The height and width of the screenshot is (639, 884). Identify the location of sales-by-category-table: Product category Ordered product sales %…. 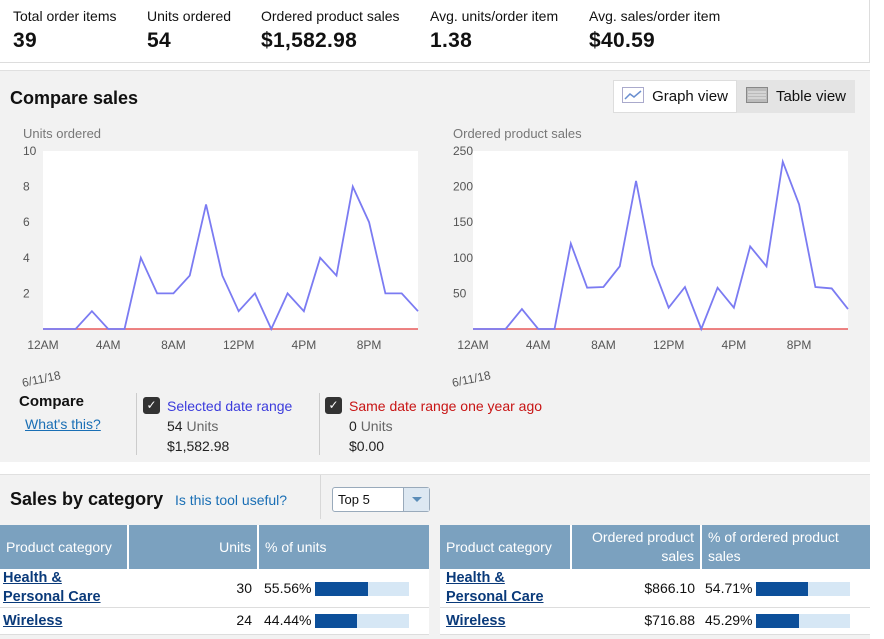
(655, 580).